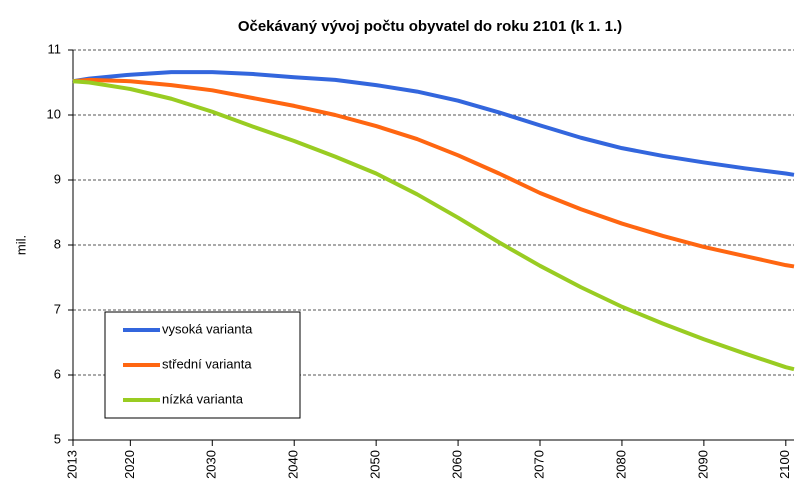 The height and width of the screenshot is (488, 795). I want to click on legend-label: nízká varianta, so click(203, 398).